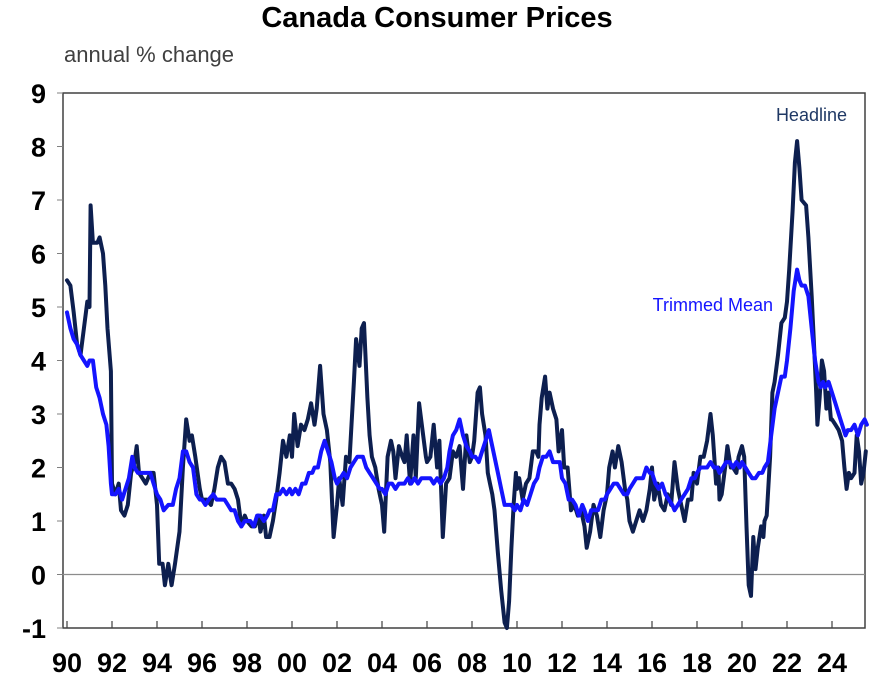 The image size is (874, 681). I want to click on y-tick-label: 0, so click(38, 576).